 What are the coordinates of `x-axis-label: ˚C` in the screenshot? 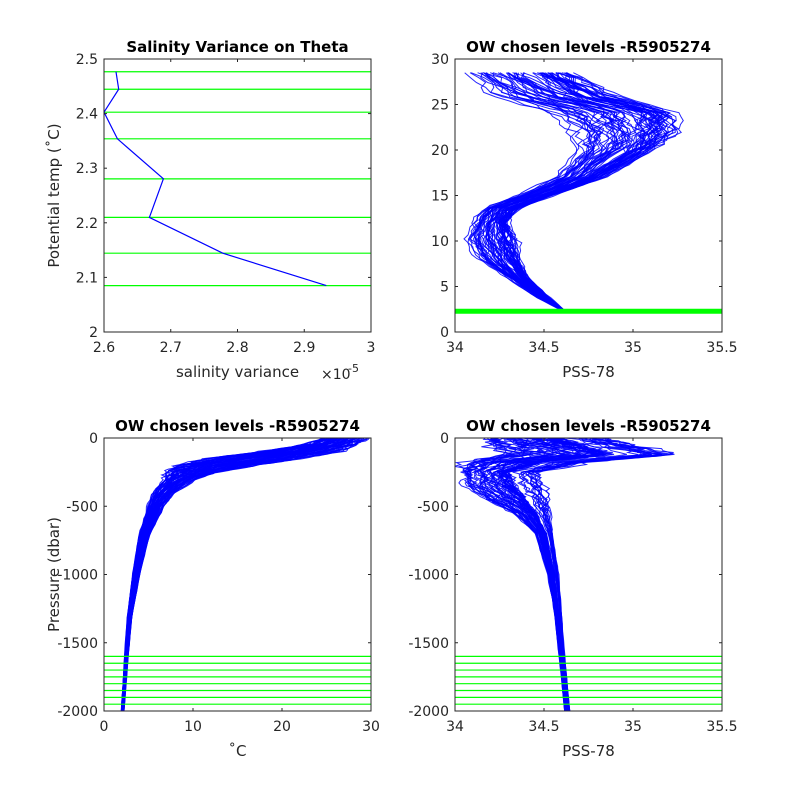 It's located at (238, 751).